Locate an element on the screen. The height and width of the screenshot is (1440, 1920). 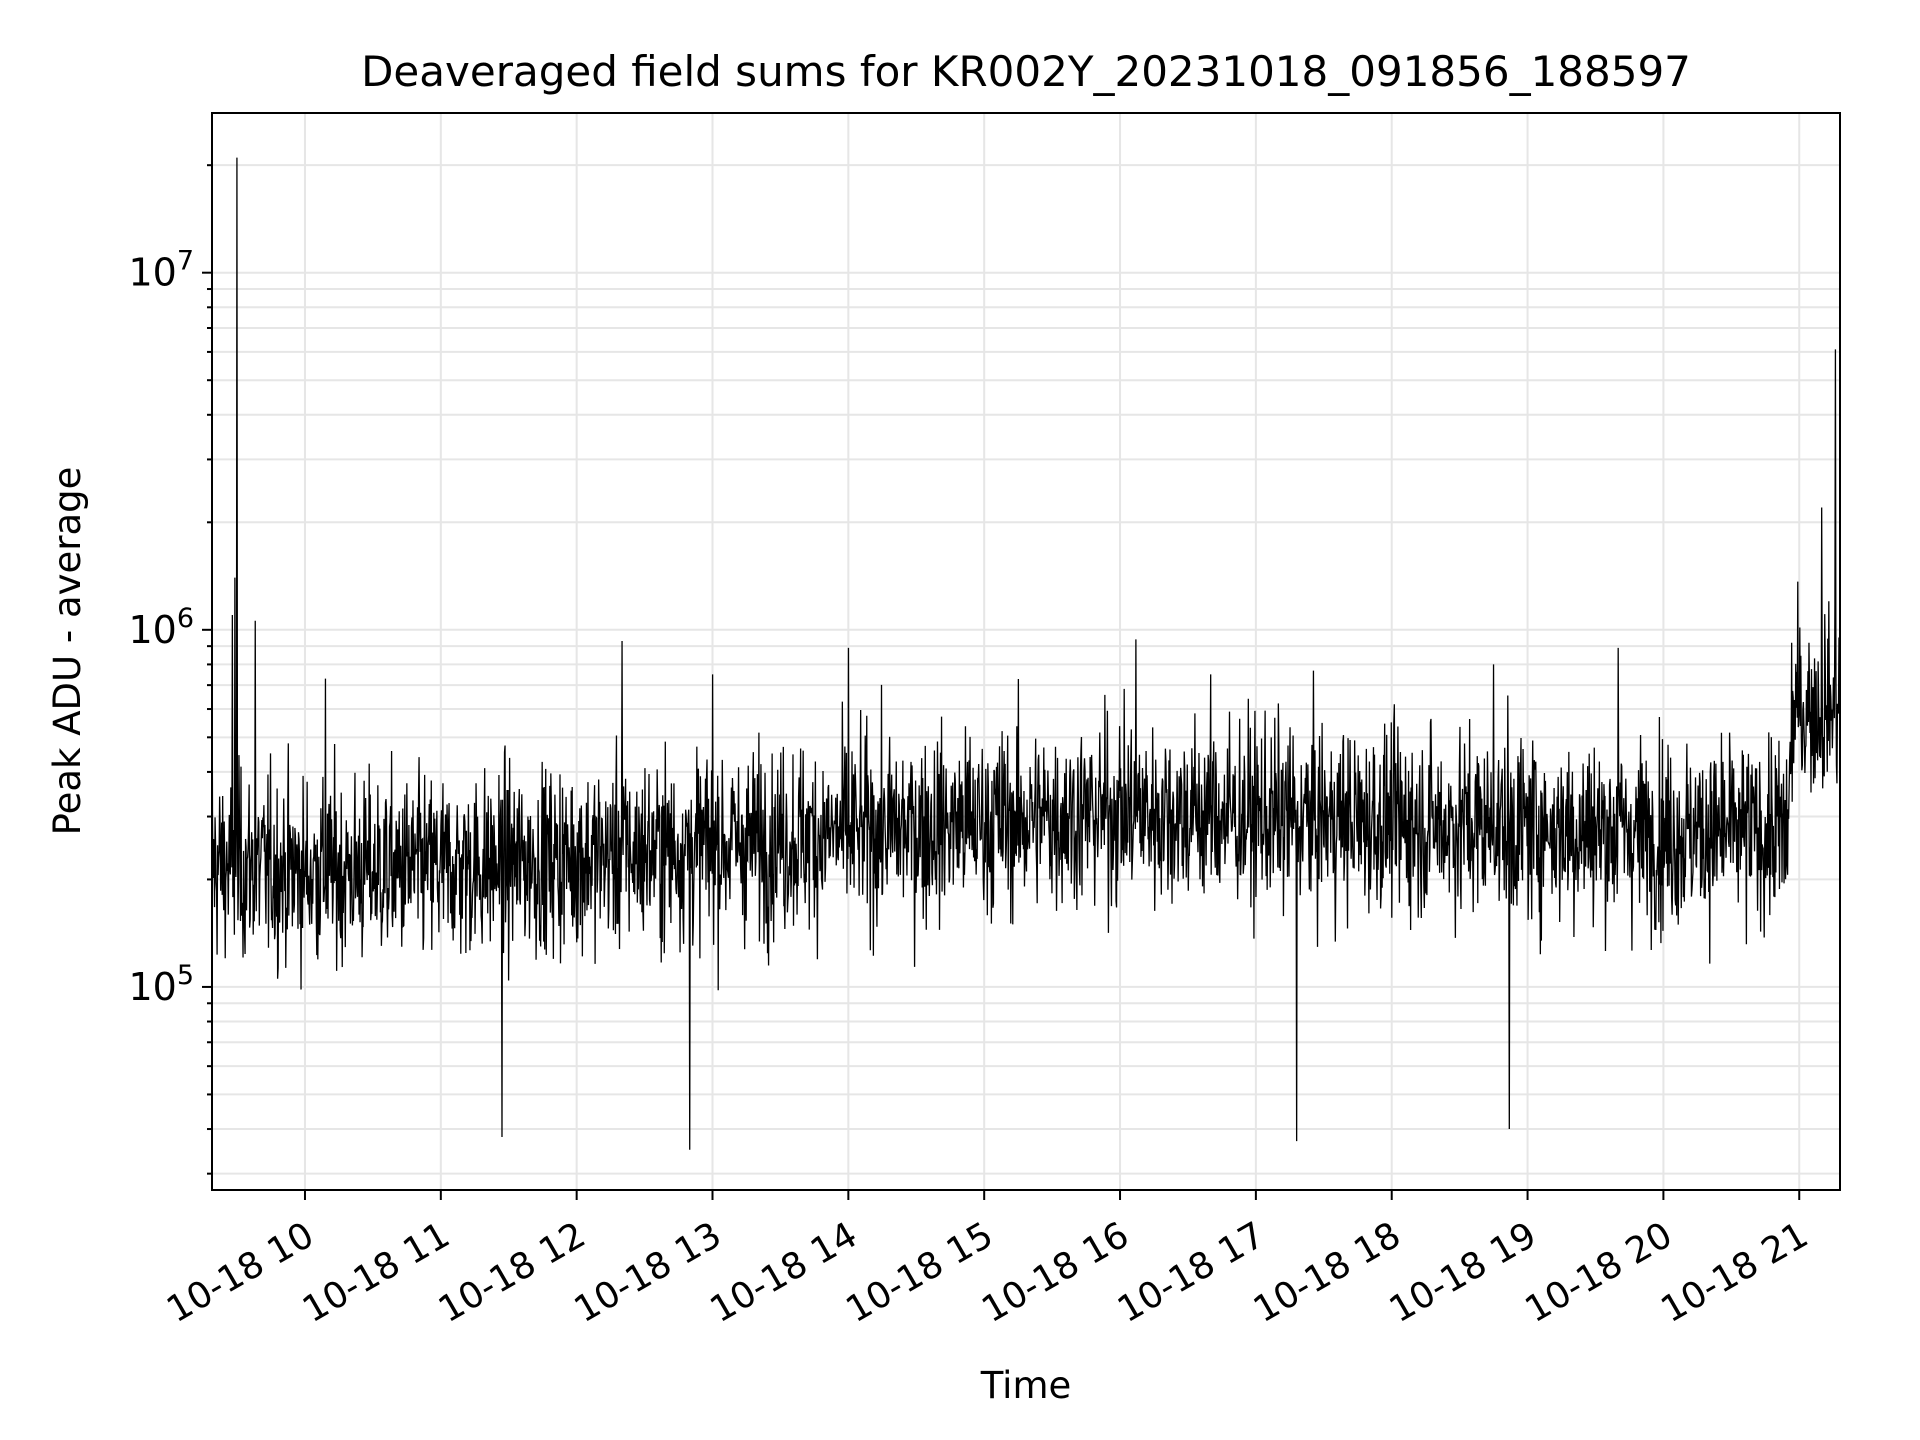
y-tick-exponent: 5 is located at coordinates (185, 975).